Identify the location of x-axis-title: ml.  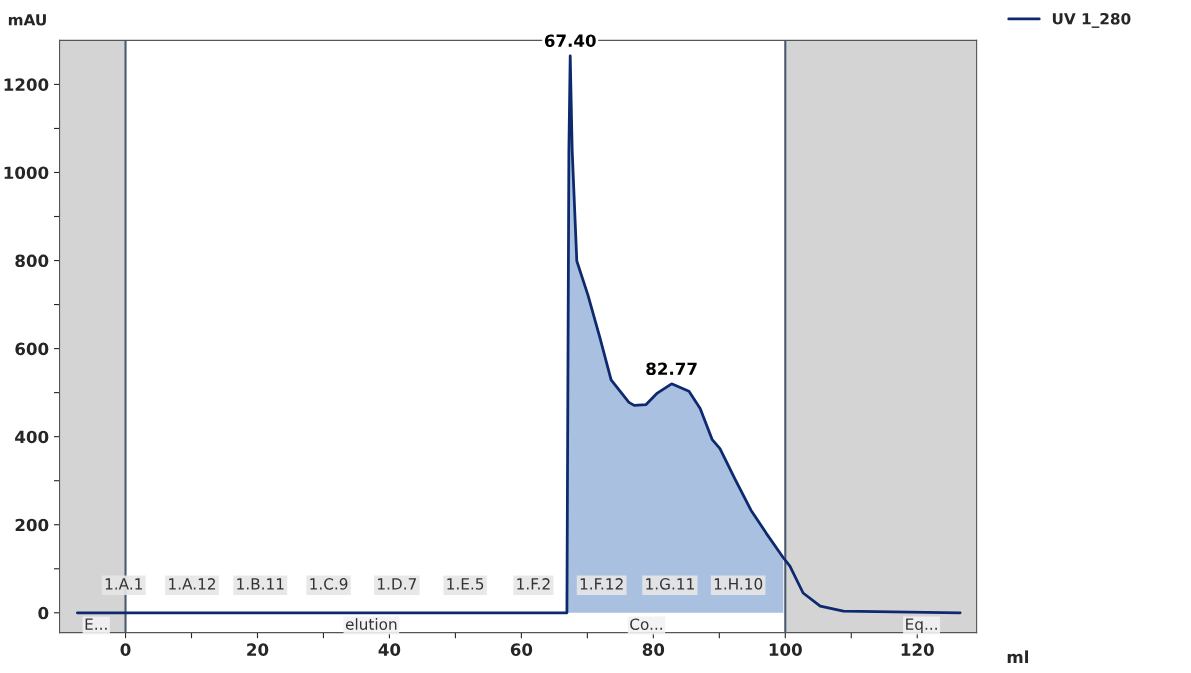
(1018, 657).